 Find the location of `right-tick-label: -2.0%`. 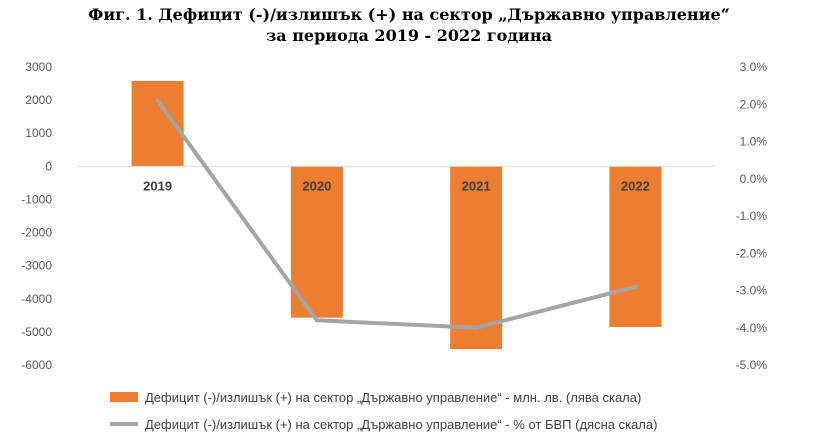

right-tick-label: -2.0% is located at coordinates (752, 253).